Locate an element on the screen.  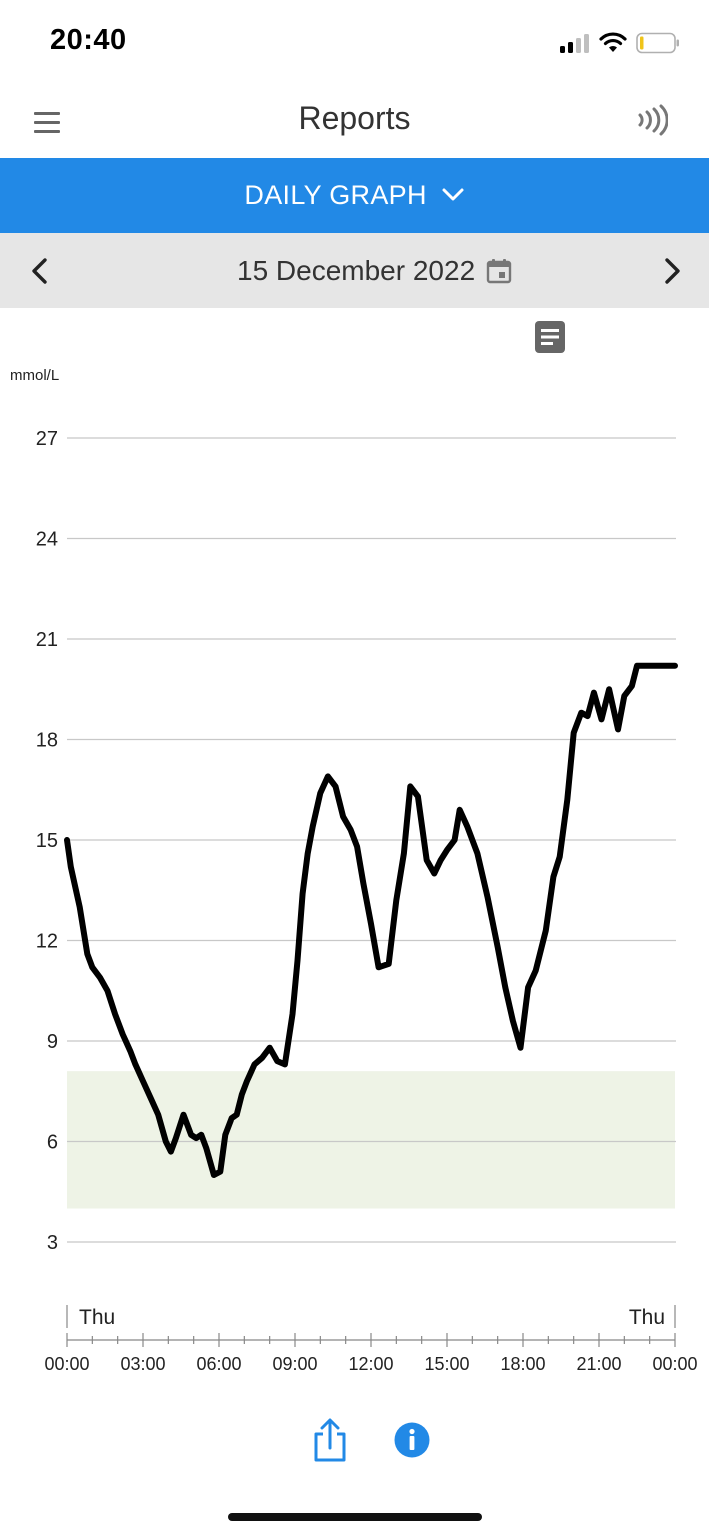
y-tick-label: 9 is located at coordinates (52, 1042).